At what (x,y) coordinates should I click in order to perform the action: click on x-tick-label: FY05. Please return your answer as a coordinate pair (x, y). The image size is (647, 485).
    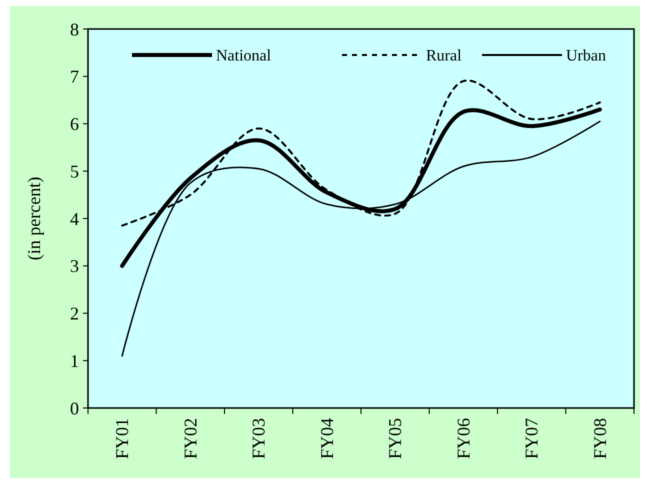
    Looking at the image, I should click on (395, 439).